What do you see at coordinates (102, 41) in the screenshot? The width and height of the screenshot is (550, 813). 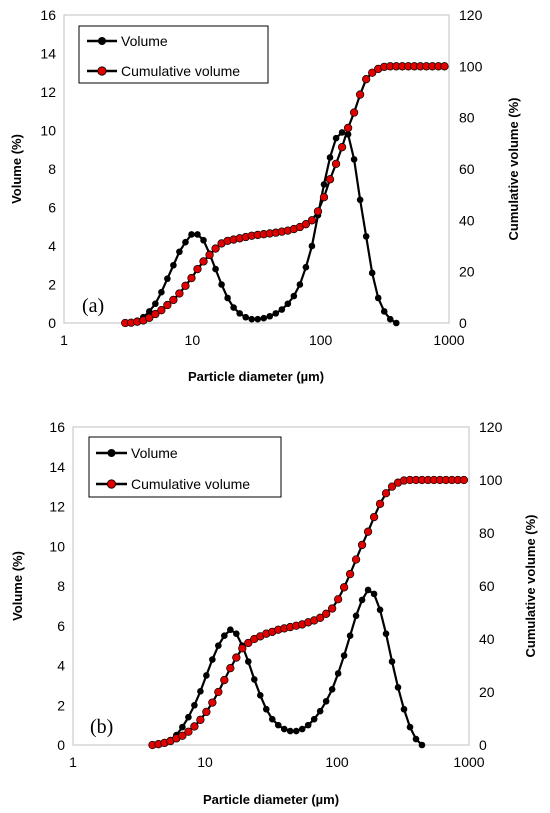 I see `panel-a-legend-volume-marker` at bounding box center [102, 41].